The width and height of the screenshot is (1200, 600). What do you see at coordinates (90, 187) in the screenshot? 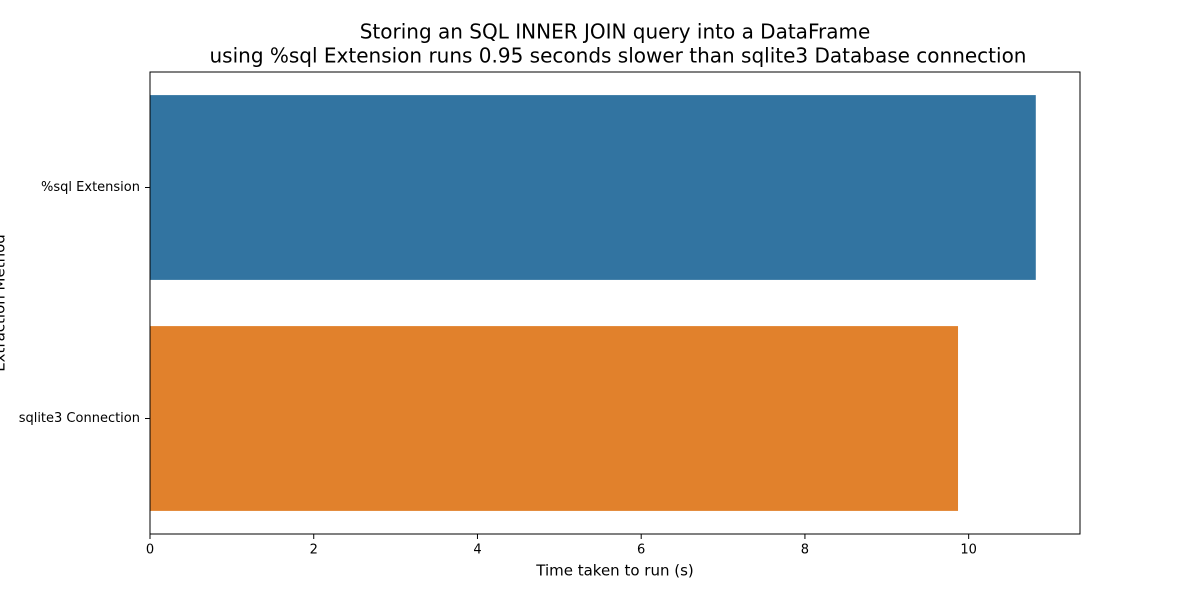
I see `y-tick-label: %sql Extension` at bounding box center [90, 187].